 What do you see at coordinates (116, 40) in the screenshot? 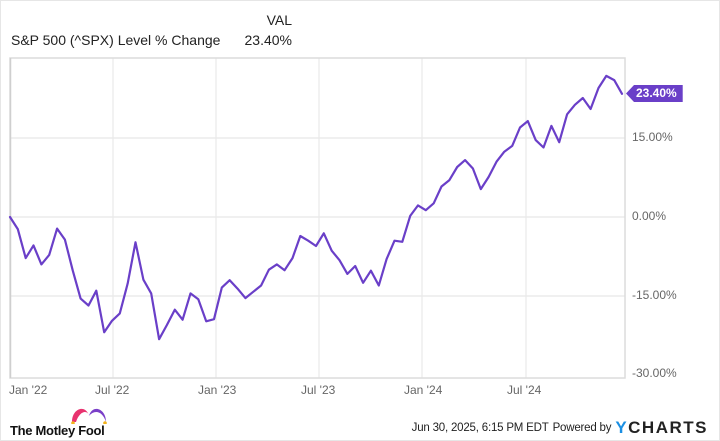
I see `legend-series-name: S&P 500 (^SPX) Level % Change` at bounding box center [116, 40].